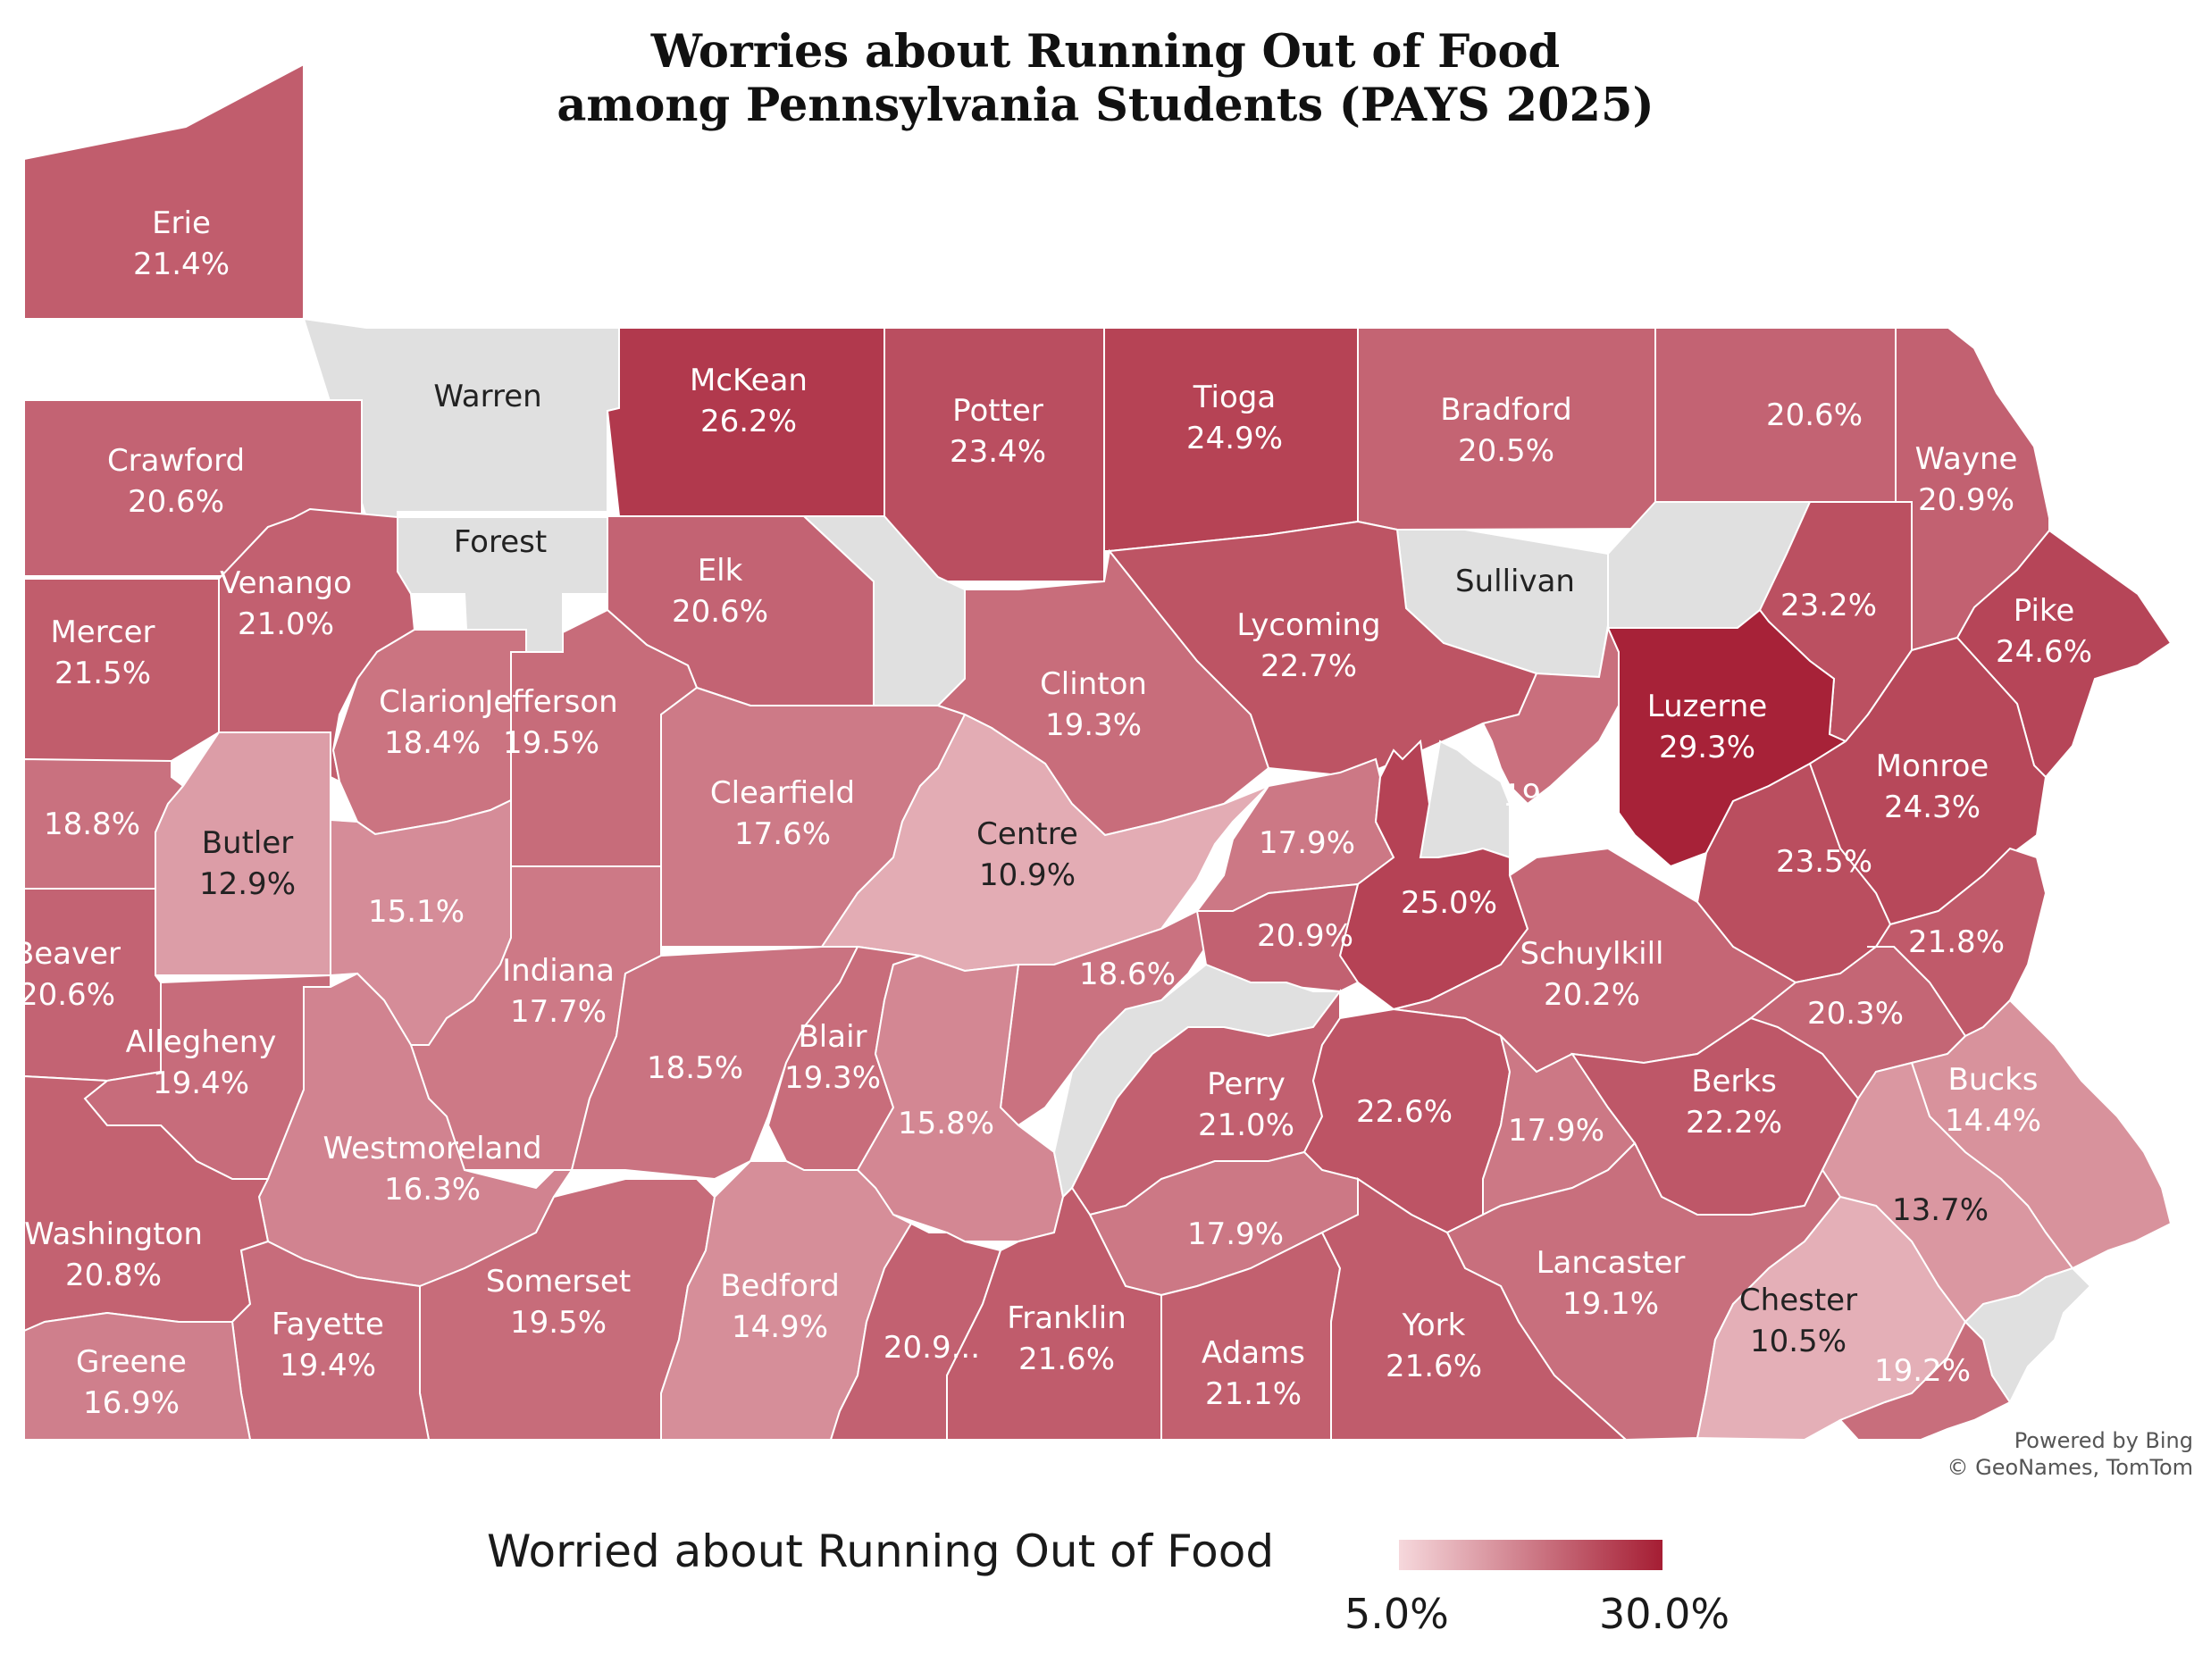 This screenshot has width=2211, height=1680. Describe the element at coordinates (92, 824) in the screenshot. I see `county-lawrence-value-label: 18.8%` at that location.